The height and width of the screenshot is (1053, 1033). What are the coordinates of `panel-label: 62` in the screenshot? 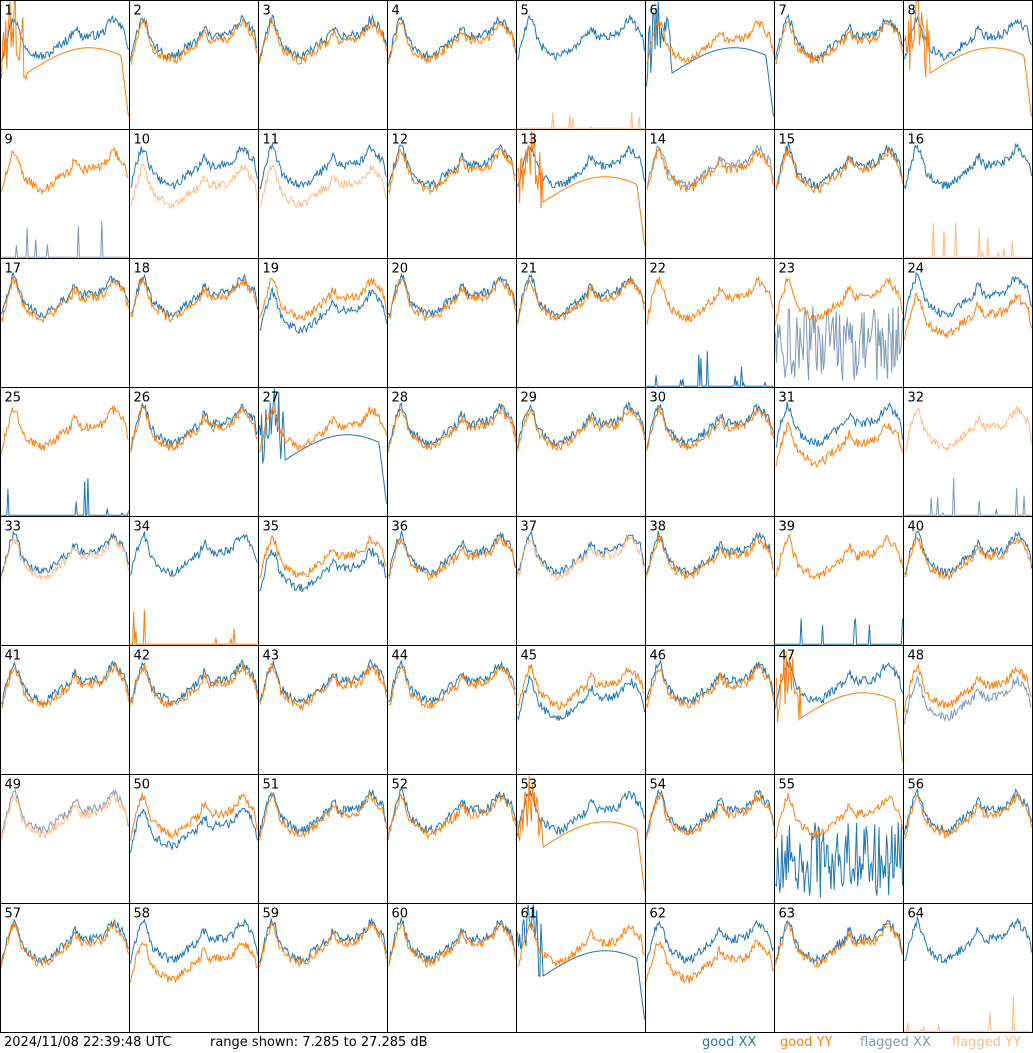 It's located at (658, 914).